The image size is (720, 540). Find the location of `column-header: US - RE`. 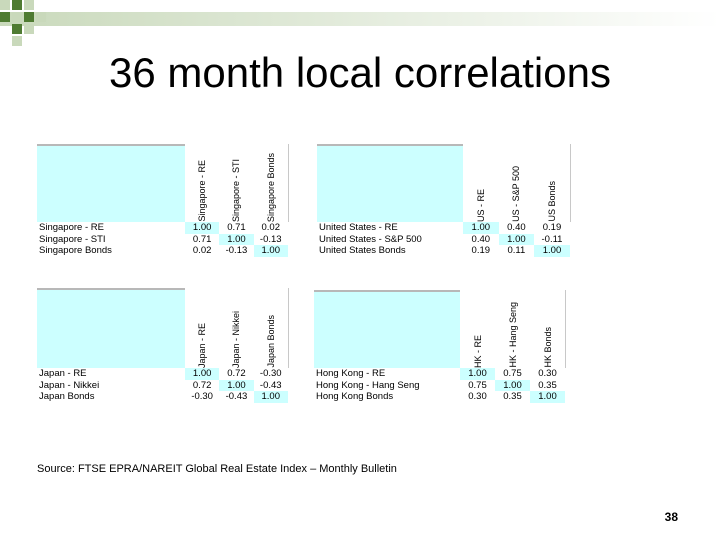

column-header: US - RE is located at coordinates (481, 183).